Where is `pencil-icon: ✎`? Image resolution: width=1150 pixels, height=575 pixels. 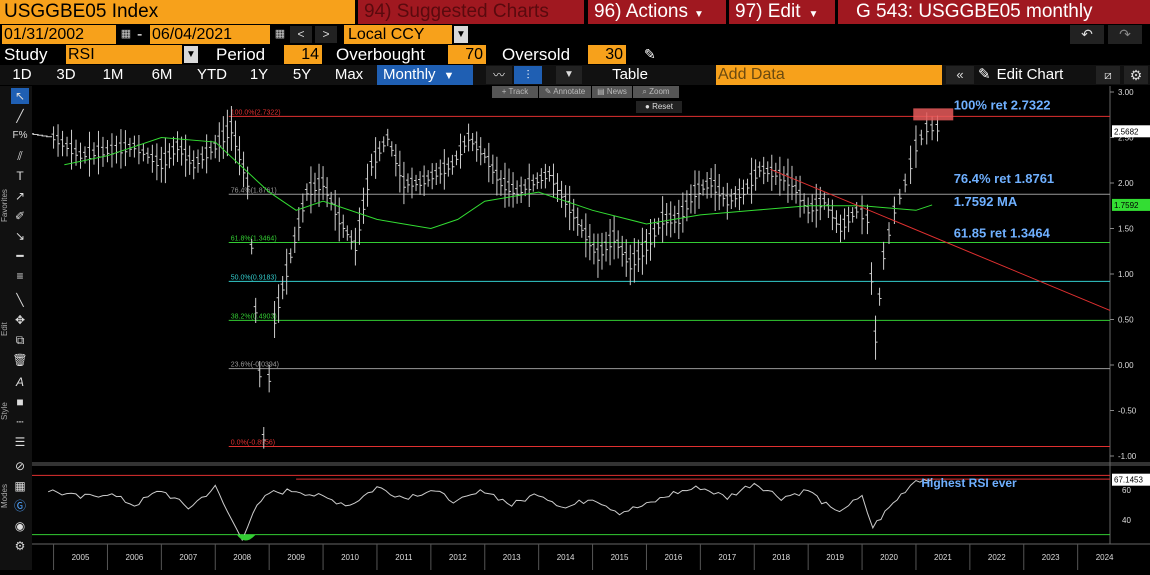 pencil-icon: ✎ is located at coordinates (650, 54).